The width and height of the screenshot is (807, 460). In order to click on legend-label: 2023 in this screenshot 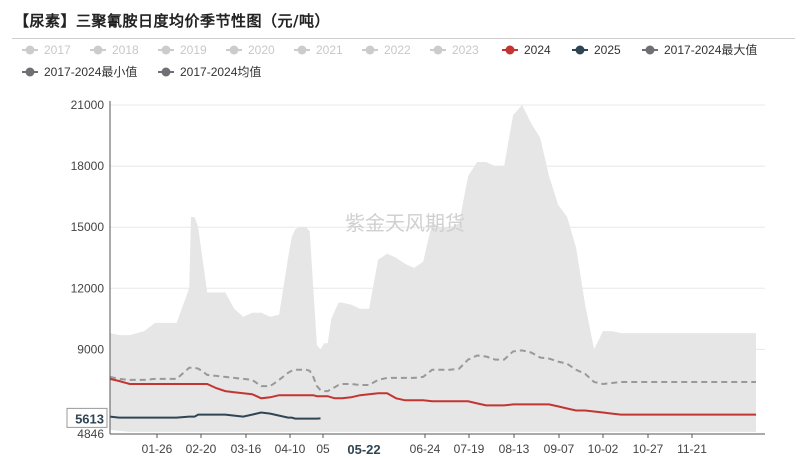, I will do `click(465, 50)`.